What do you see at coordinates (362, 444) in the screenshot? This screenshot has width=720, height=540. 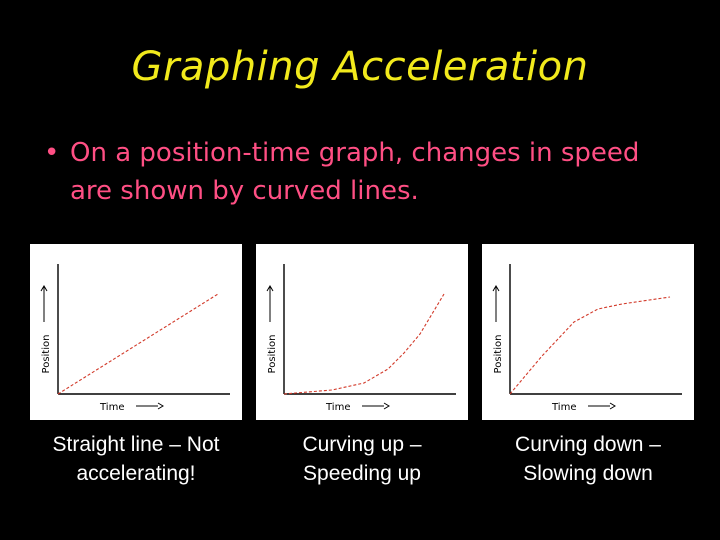 I see `caption-line: Curving up –` at bounding box center [362, 444].